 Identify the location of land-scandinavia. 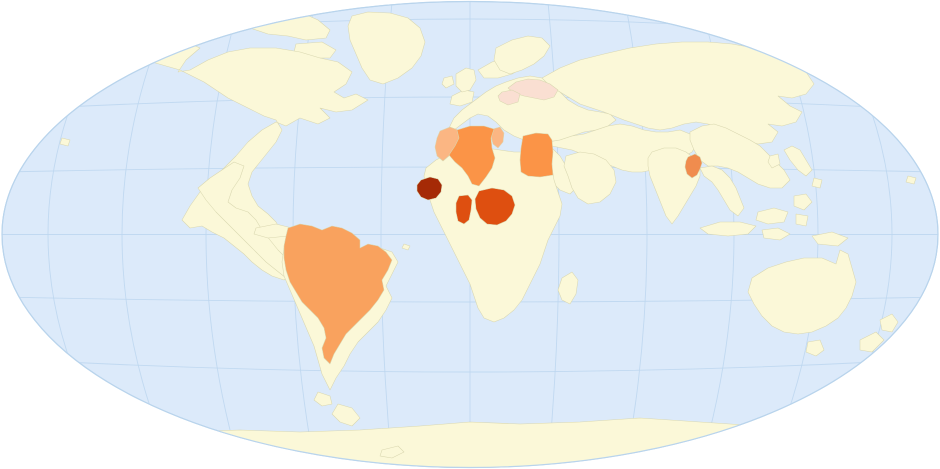
(522, 55).